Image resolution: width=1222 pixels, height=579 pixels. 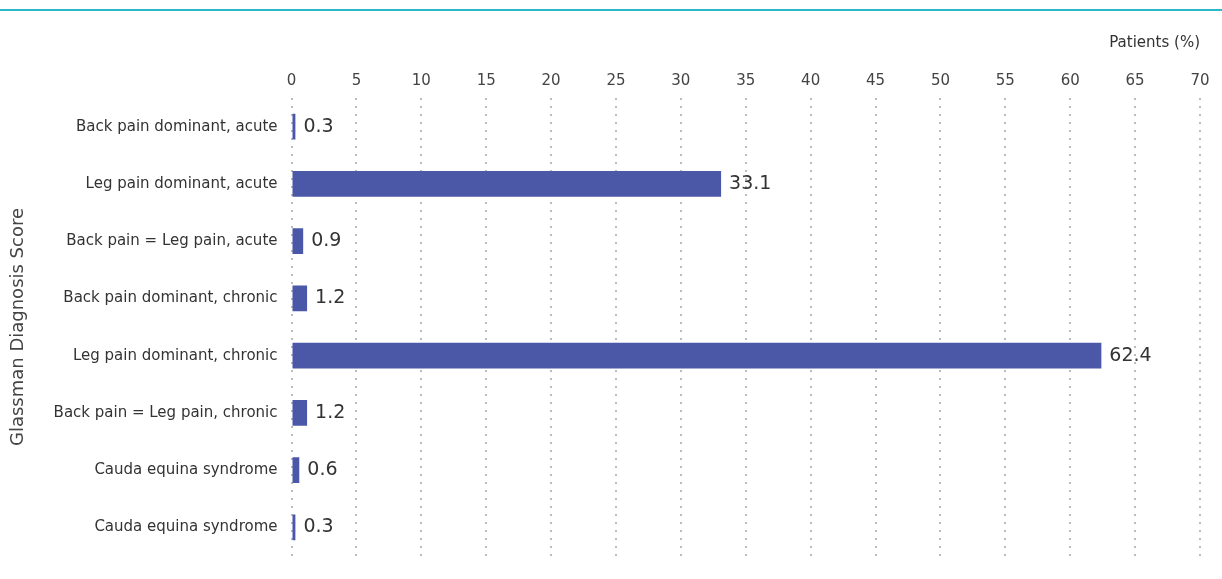 What do you see at coordinates (421, 79) in the screenshot?
I see `x-tick-label: 10` at bounding box center [421, 79].